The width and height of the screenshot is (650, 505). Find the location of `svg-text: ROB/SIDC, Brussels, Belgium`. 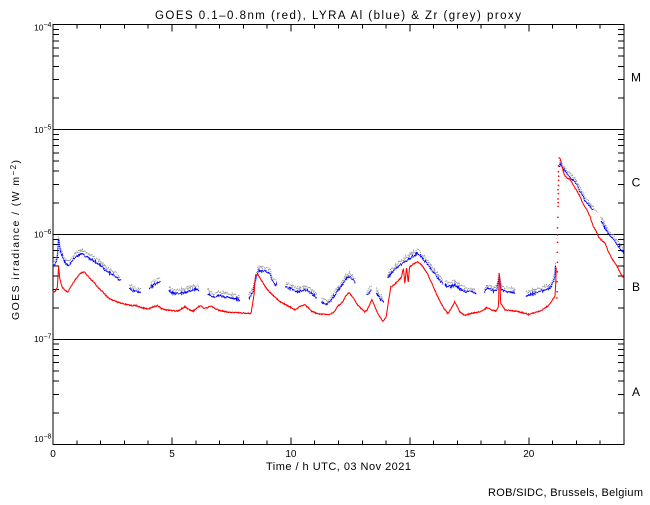

svg-text: ROB/SIDC, Brussels, Belgium is located at coordinates (565, 493).